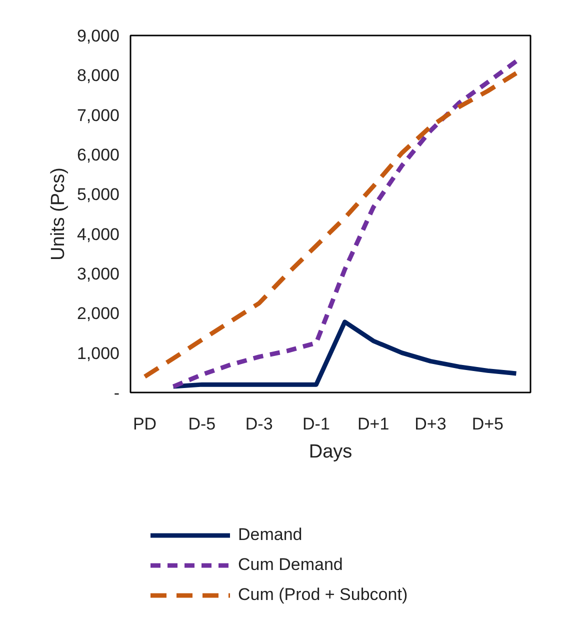  Describe the element at coordinates (290, 565) in the screenshot. I see `legend-label: Cum Demand` at that location.